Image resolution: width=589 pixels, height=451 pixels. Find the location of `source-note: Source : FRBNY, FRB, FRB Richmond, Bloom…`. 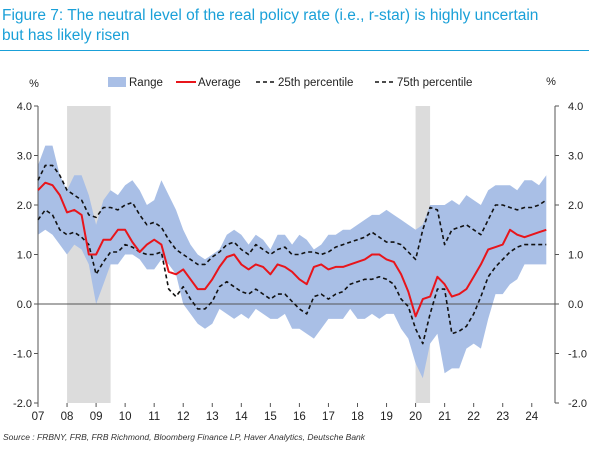

source-note: Source : FRBNY, FRB, FRB Richmond, Bloom… is located at coordinates (184, 437).